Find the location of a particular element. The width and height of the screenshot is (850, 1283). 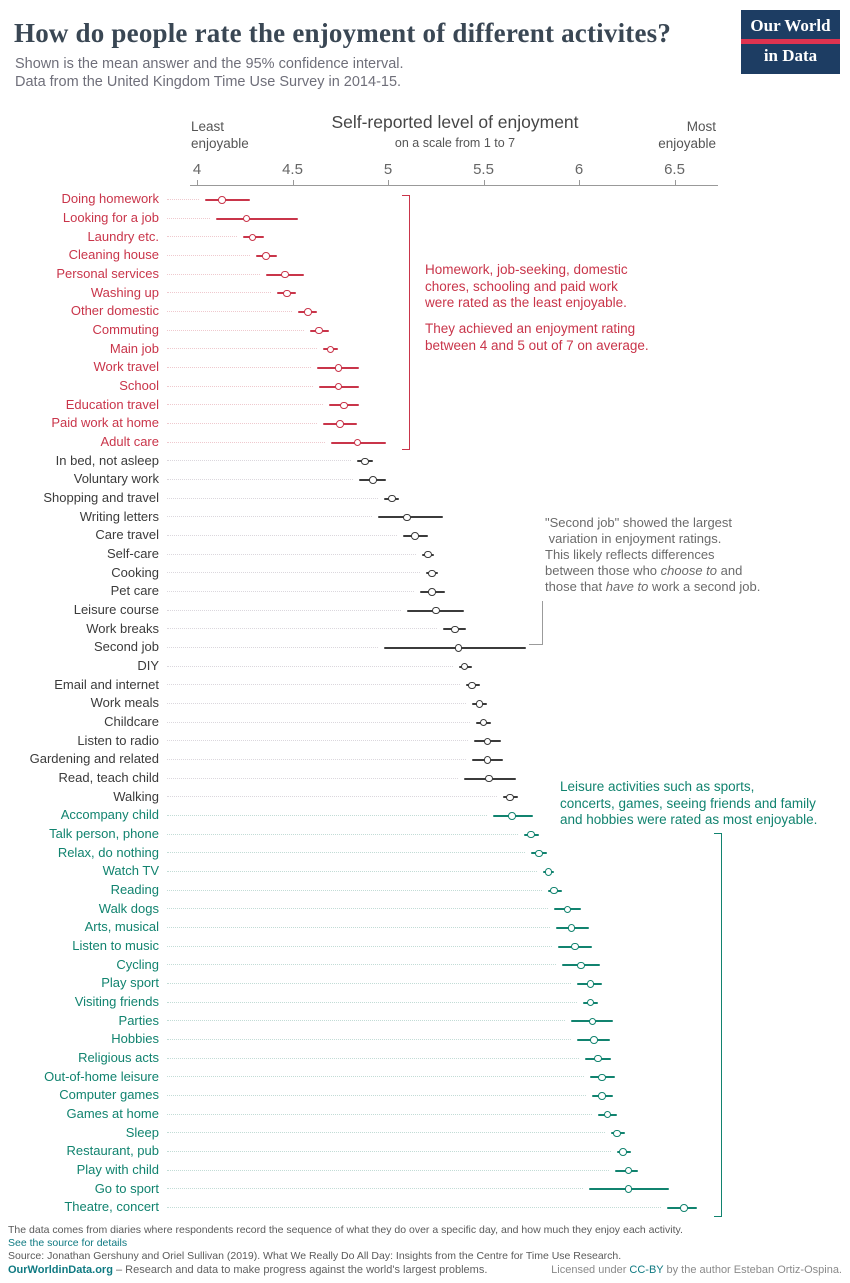

activity-label: Email and internet is located at coordinates (106, 684).